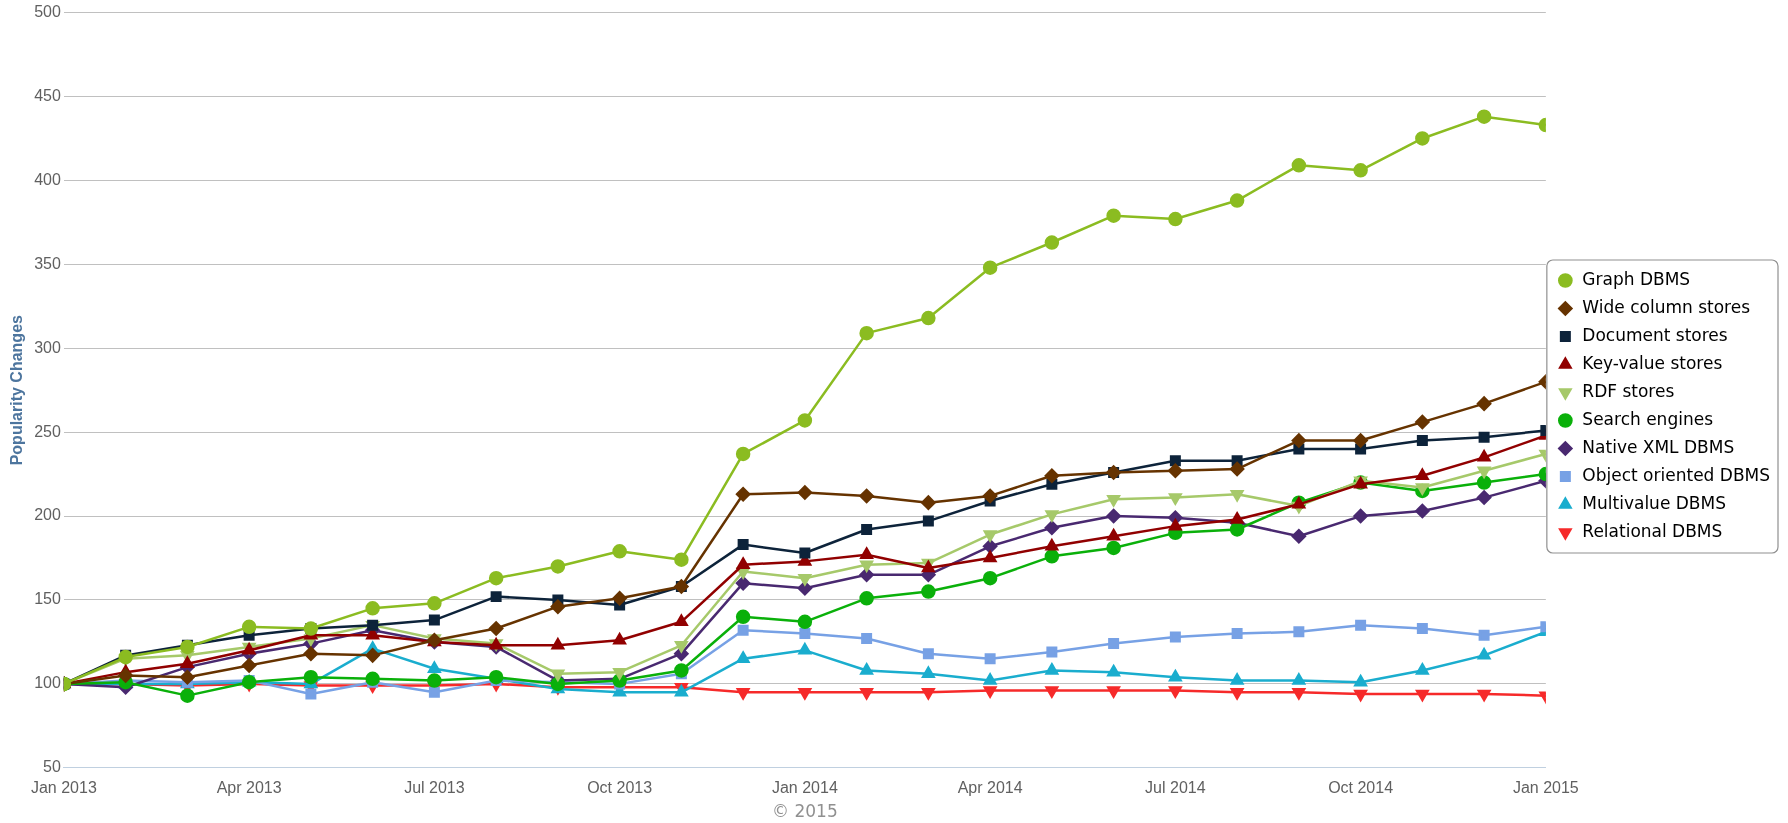  I want to click on y-tick-label: 400, so click(47, 179).